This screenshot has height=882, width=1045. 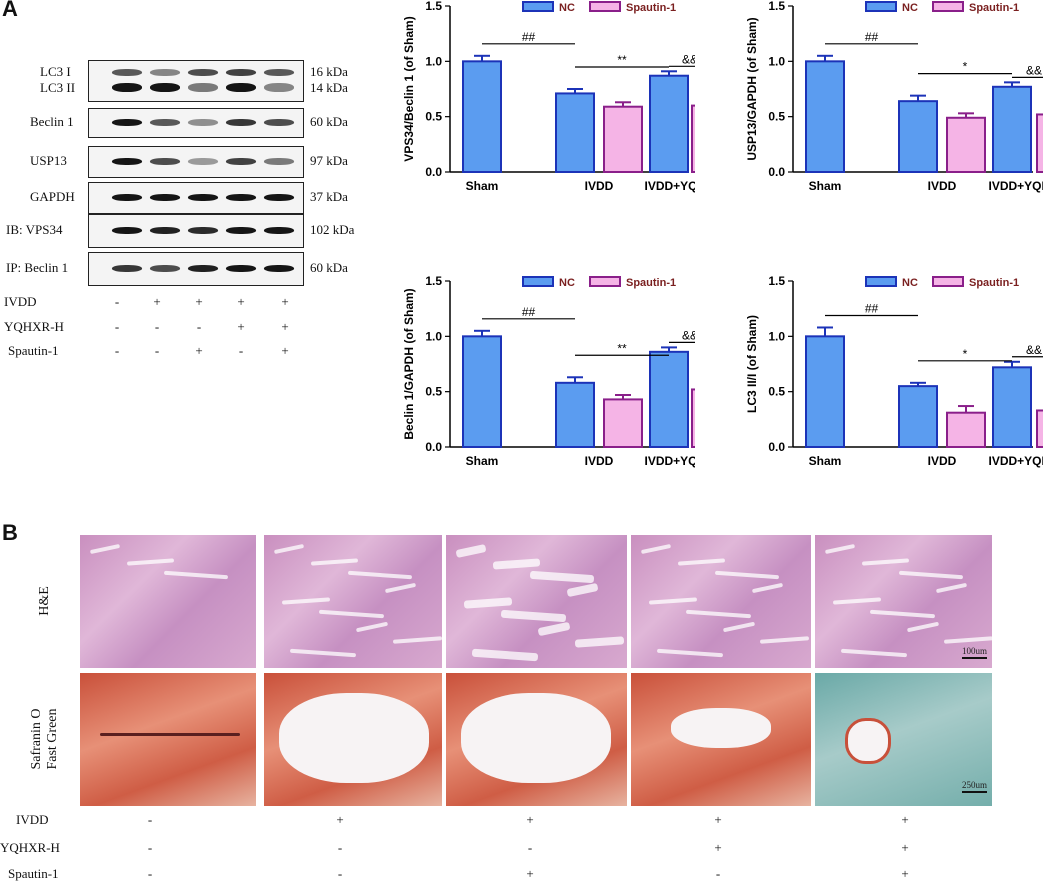 I want to click on x-tick-label: IVDD, so click(x=942, y=461).